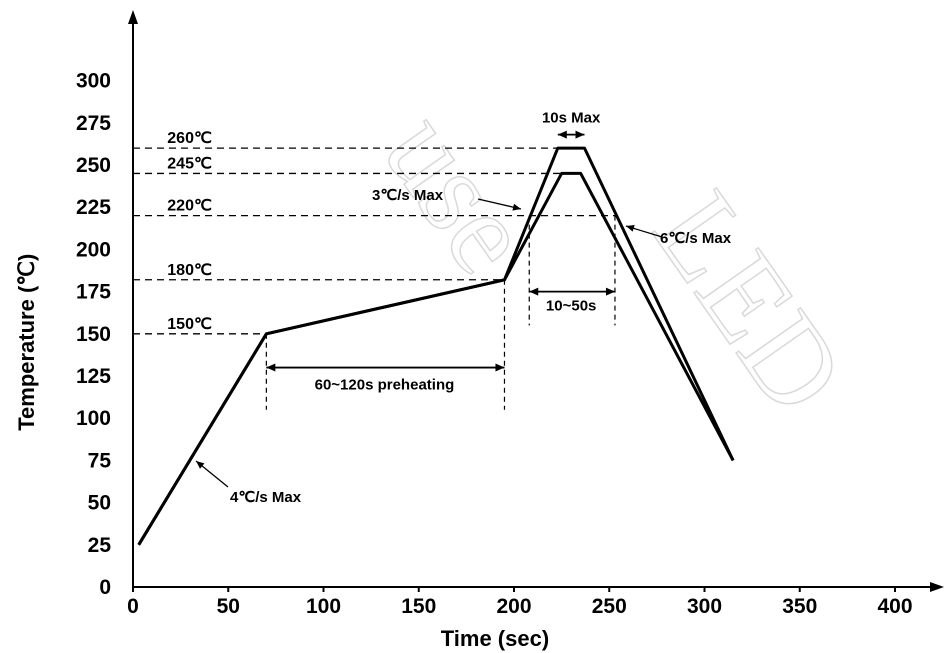 Image resolution: width=945 pixels, height=653 pixels. What do you see at coordinates (266, 497) in the screenshot?
I see `annotation-label: 4℃/s Max` at bounding box center [266, 497].